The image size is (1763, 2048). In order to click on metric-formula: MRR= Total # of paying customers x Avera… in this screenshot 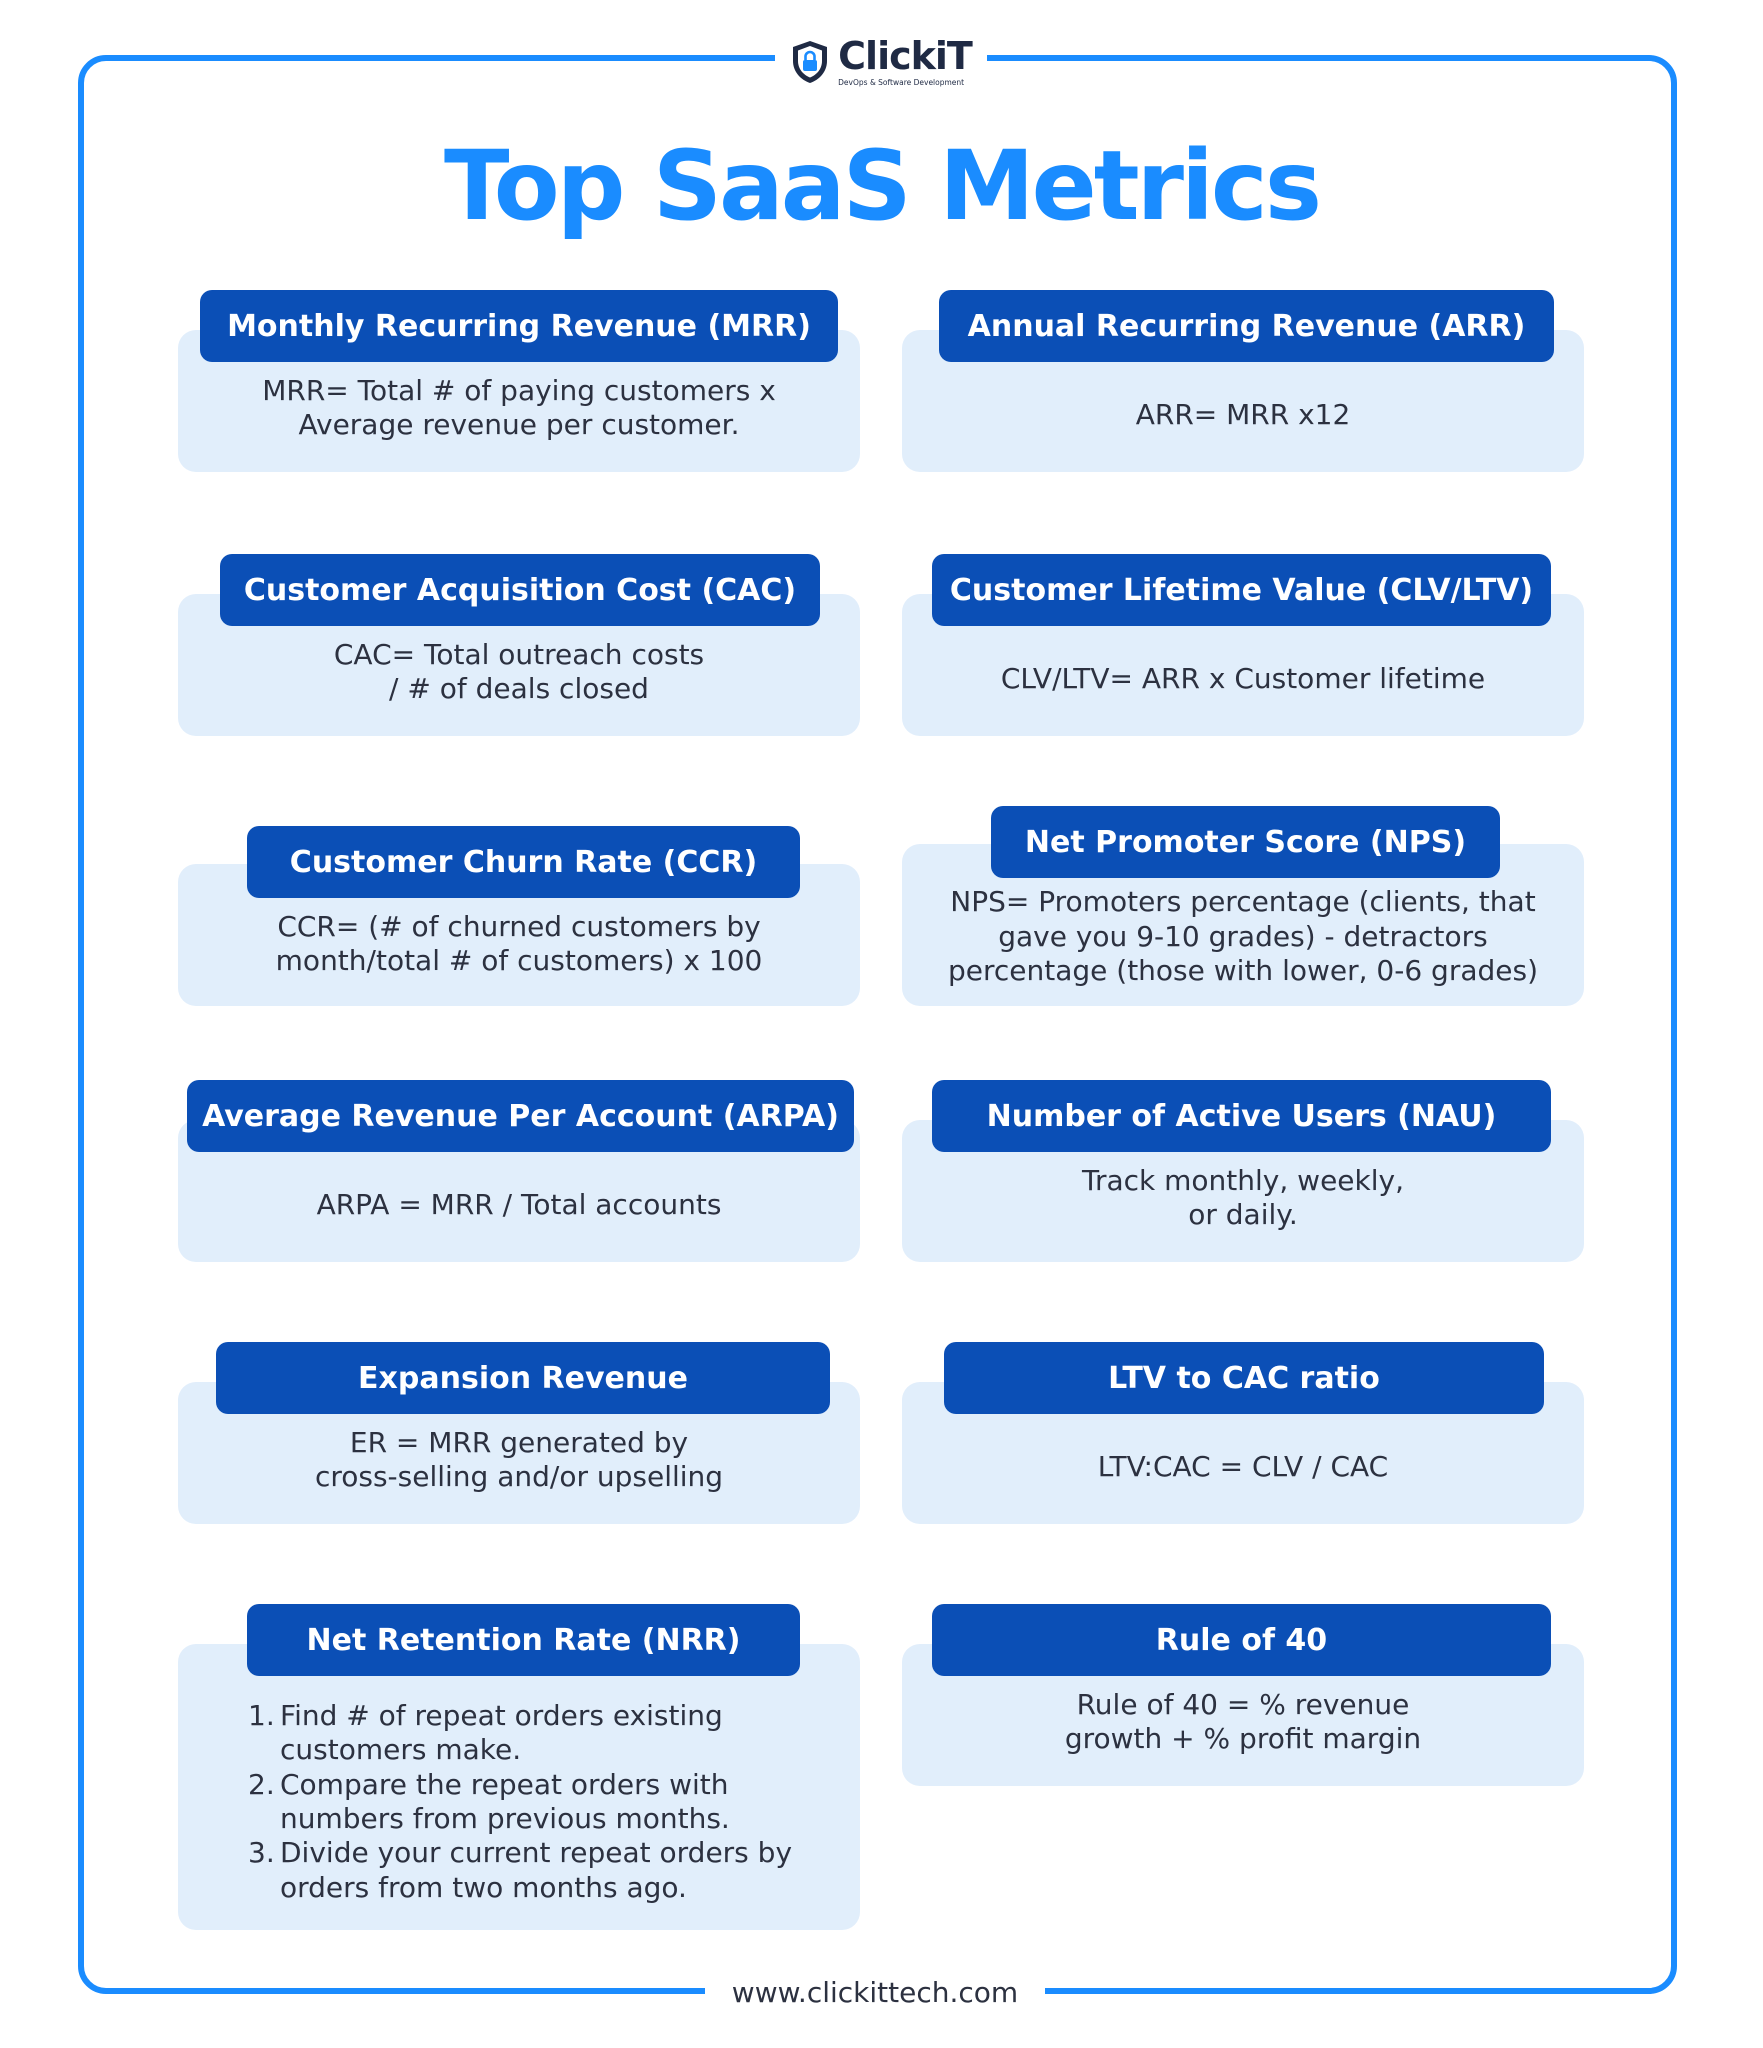, I will do `click(519, 407)`.